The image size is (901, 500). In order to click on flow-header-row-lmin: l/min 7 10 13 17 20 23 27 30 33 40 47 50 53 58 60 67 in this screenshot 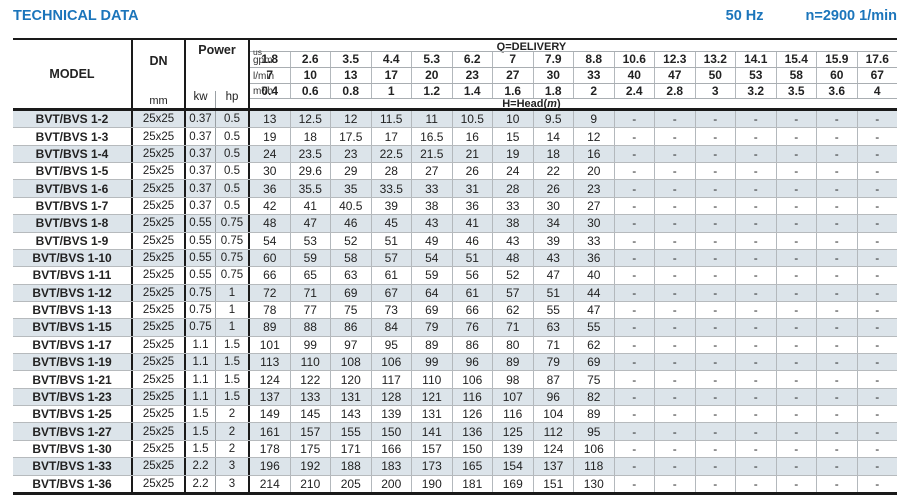, I will do `click(574, 75)`.